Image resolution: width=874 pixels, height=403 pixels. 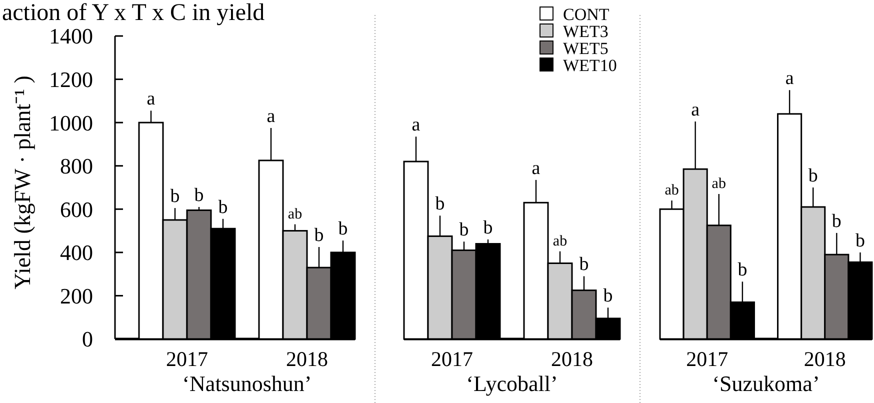 What do you see at coordinates (87, 339) in the screenshot?
I see `y-tick-label: 0` at bounding box center [87, 339].